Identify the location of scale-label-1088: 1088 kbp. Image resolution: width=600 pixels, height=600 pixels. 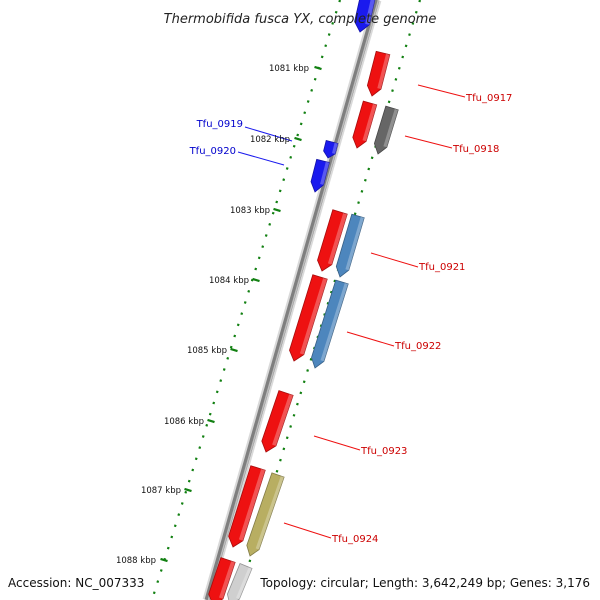
(136, 561).